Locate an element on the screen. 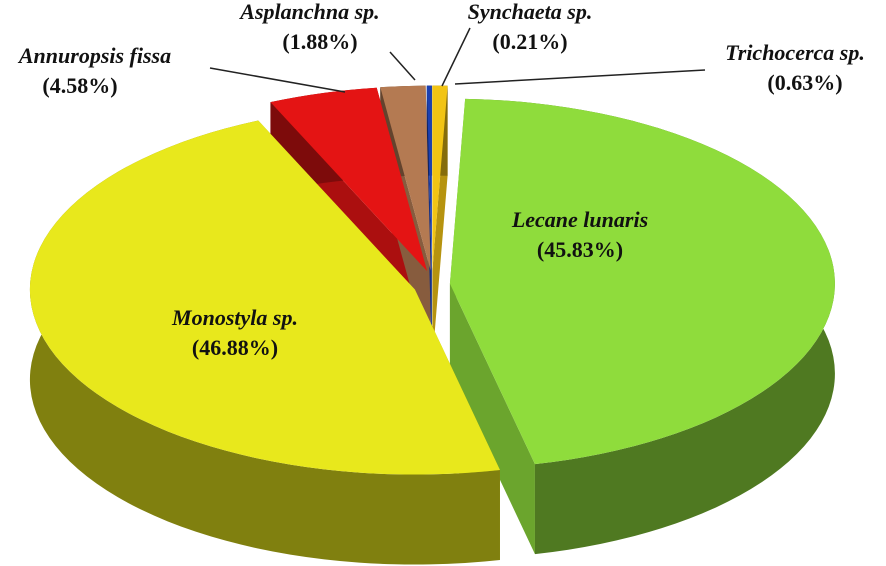  value-label: (4.58%) is located at coordinates (79, 85).